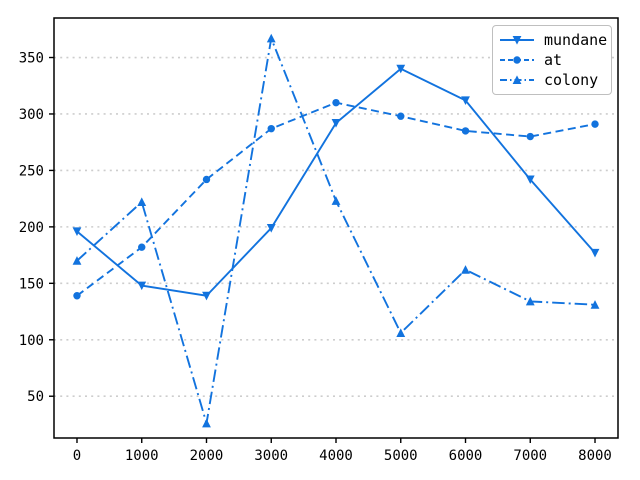 This screenshot has height=480, width=640. Describe the element at coordinates (77, 456) in the screenshot. I see `xtick-label-0: 0` at that location.